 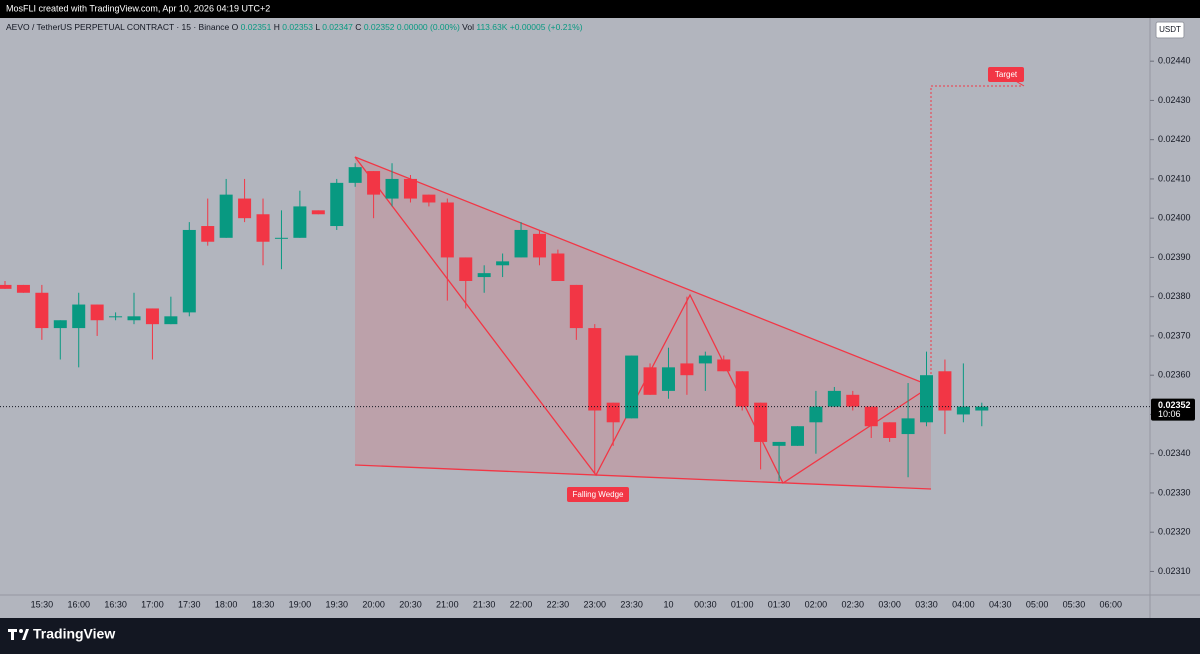 I want to click on x-tick-label: 02:30, so click(x=853, y=604).